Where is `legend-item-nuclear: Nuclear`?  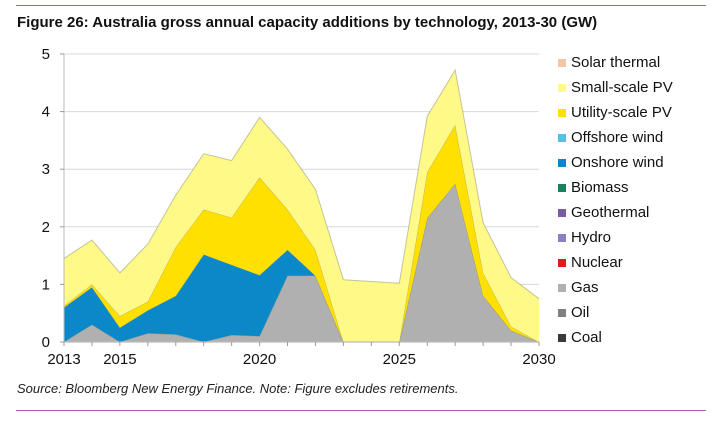 legend-item-nuclear: Nuclear is located at coordinates (615, 262).